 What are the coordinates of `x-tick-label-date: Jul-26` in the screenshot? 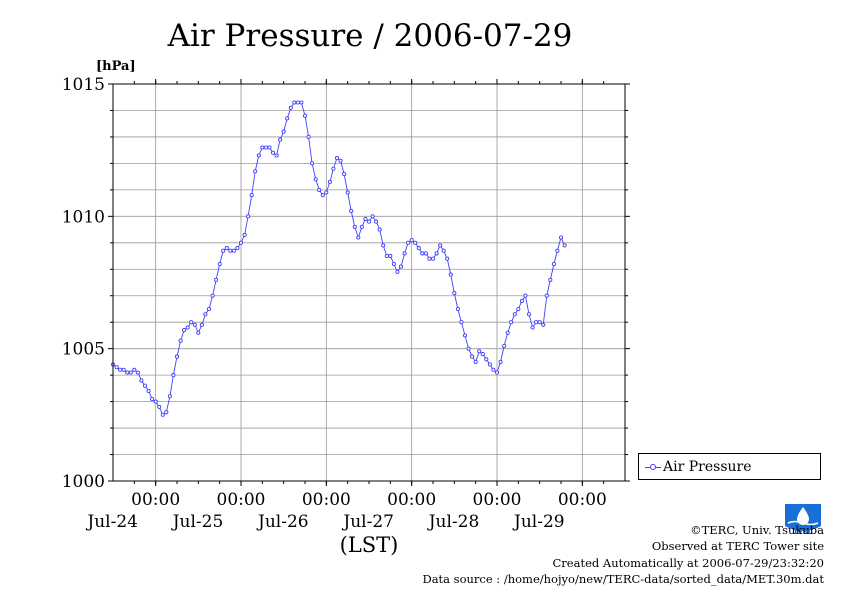 It's located at (282, 522).